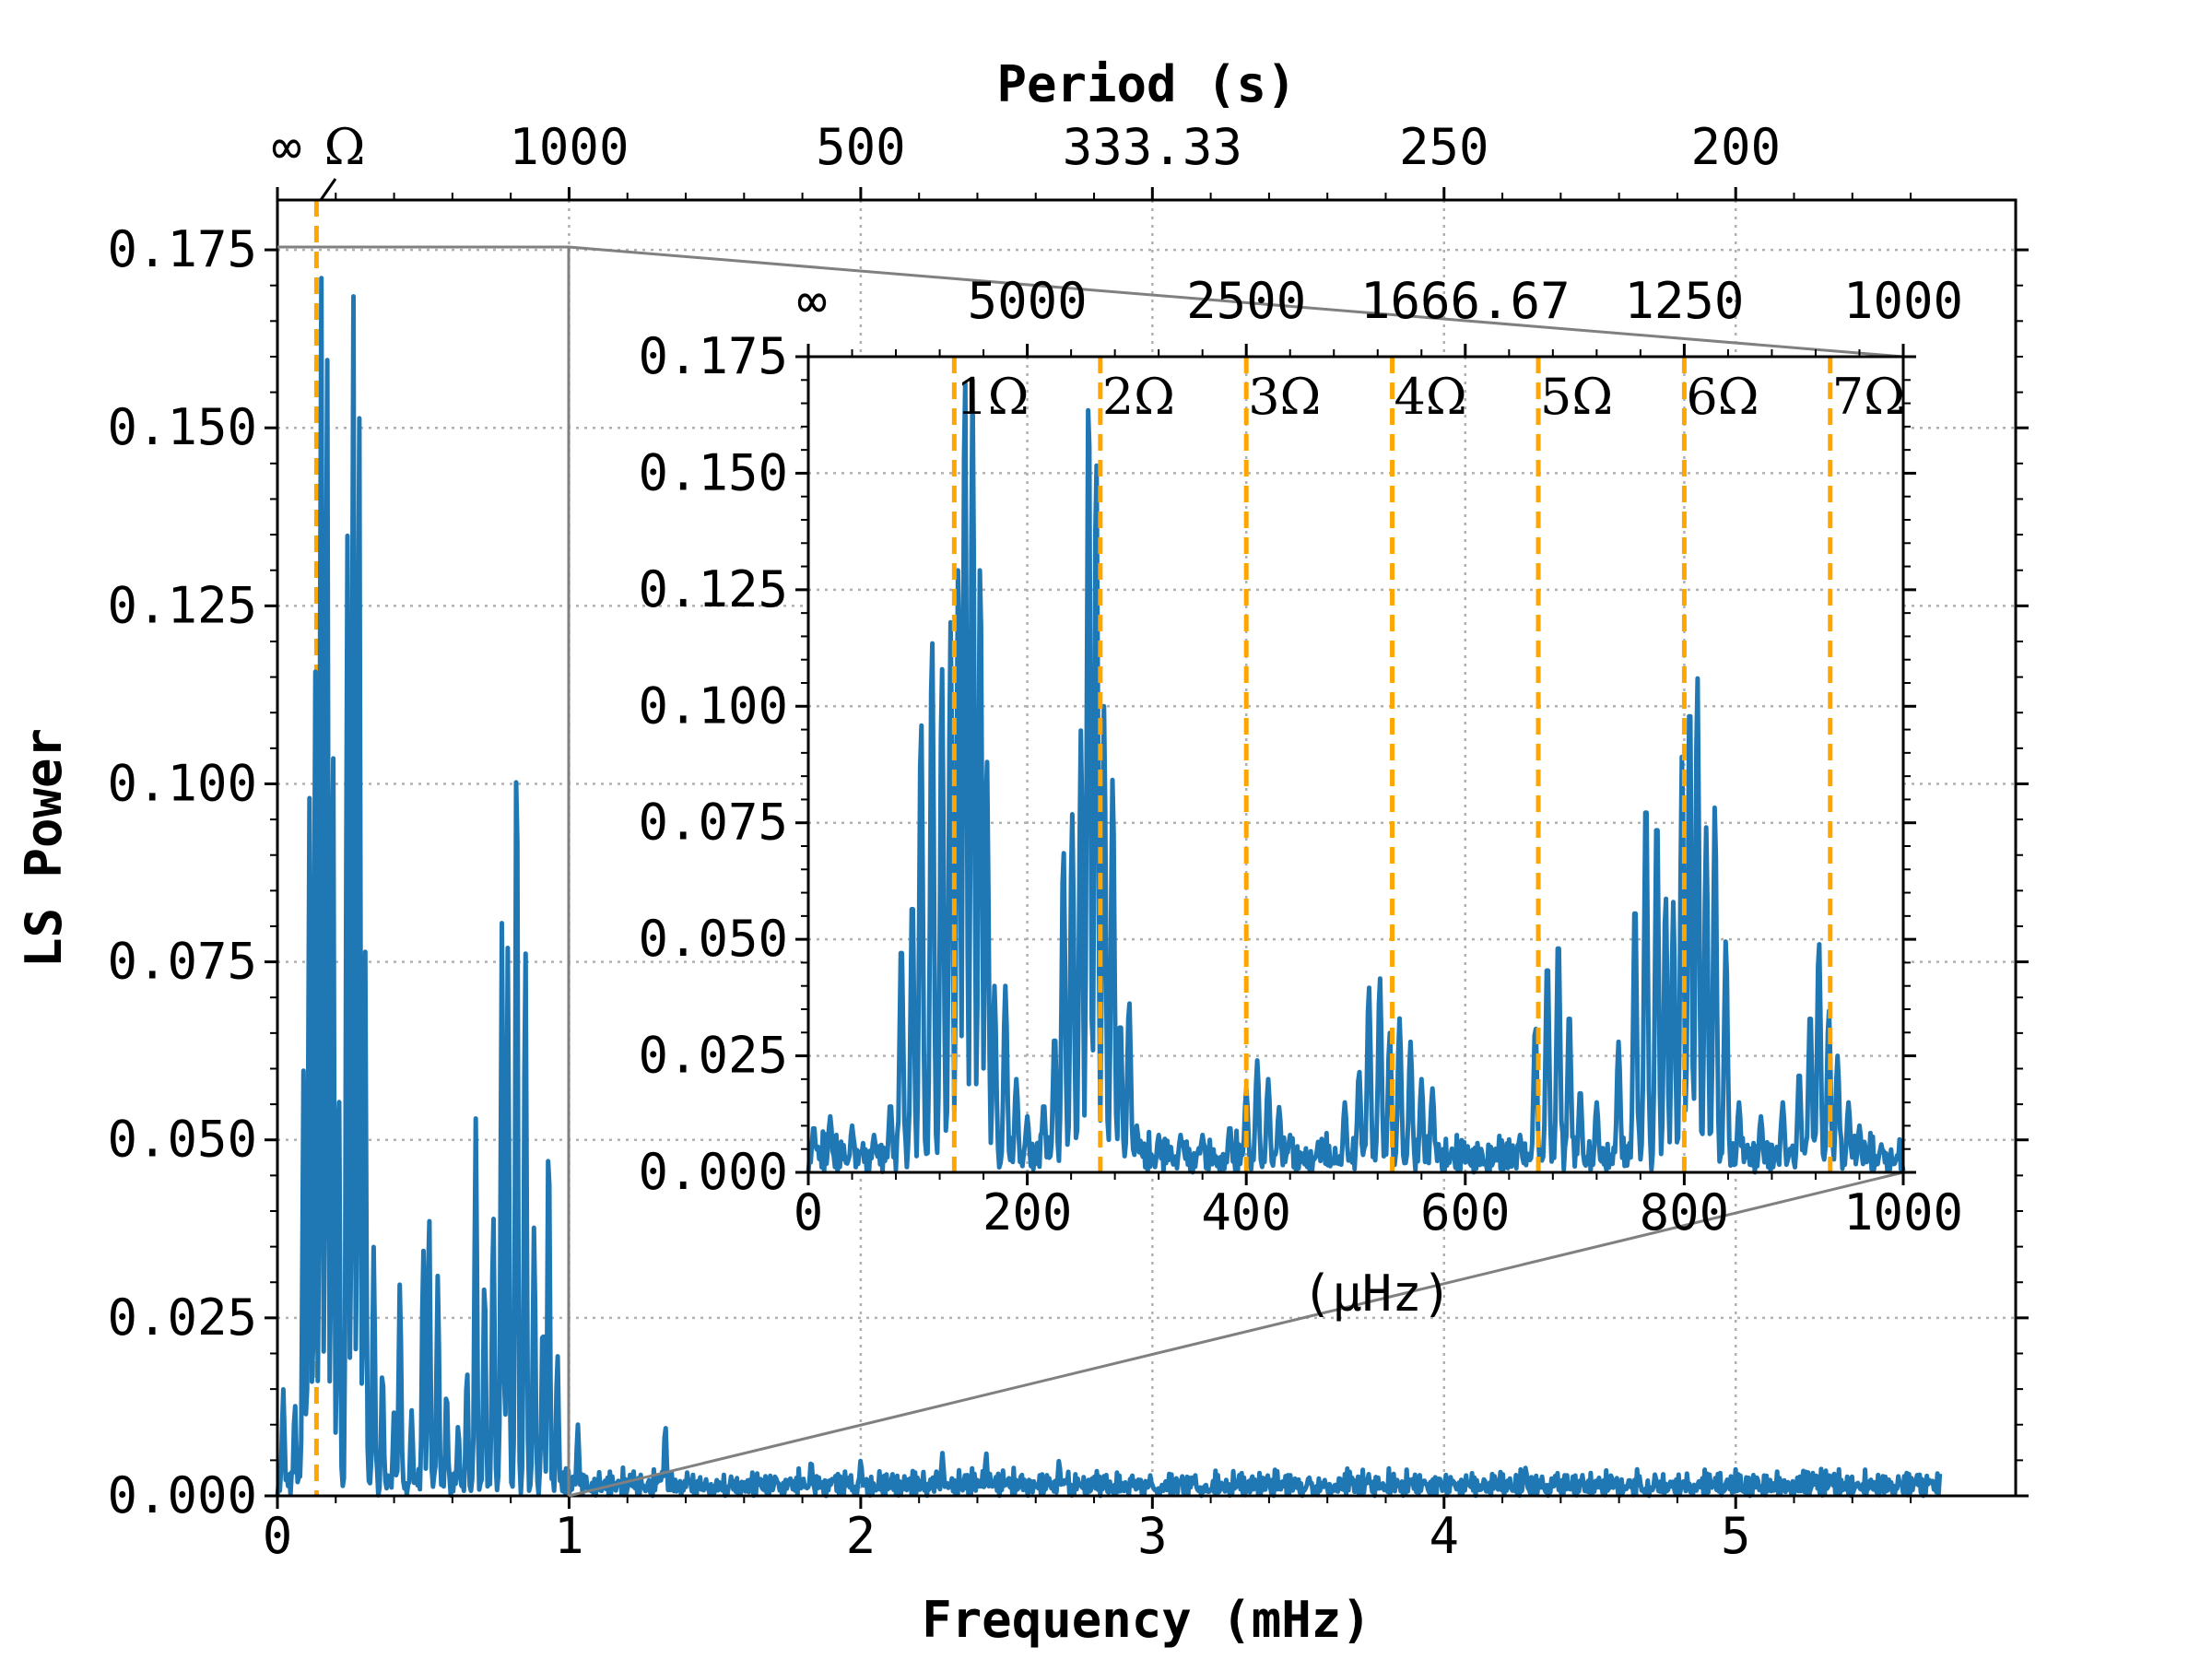 The width and height of the screenshot is (2212, 1659). What do you see at coordinates (713, 1172) in the screenshot?
I see `inset-y-tick-label: 0.000` at bounding box center [713, 1172].